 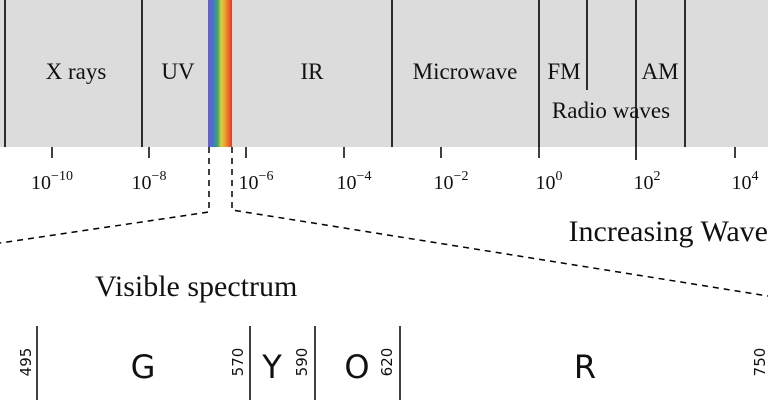 I want to click on axis-label: Increasing Wave, so click(x=668, y=231).